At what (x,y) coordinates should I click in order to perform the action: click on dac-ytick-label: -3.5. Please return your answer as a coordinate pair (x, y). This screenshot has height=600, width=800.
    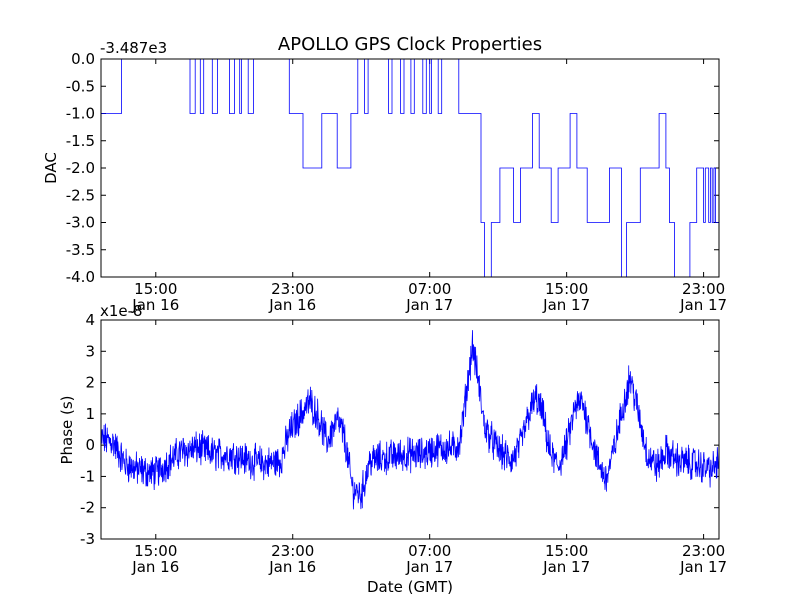
    Looking at the image, I should click on (80, 250).